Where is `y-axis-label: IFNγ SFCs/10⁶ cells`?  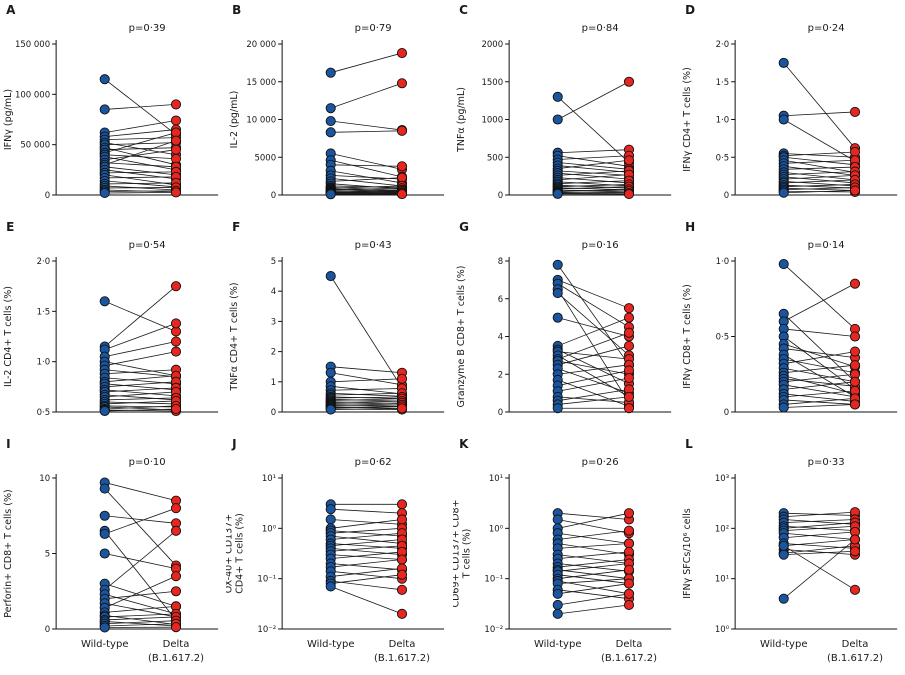
y-axis-label: IFNγ SFCs/10⁶ cells is located at coordinates (687, 553).